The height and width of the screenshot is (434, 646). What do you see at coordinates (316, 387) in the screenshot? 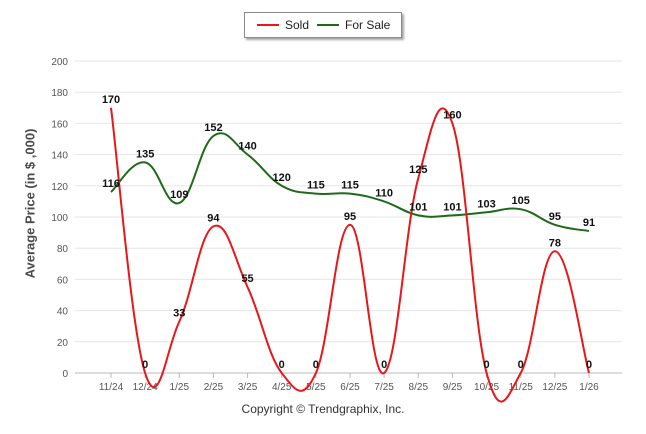
I see `x-tick-label: 5/25` at bounding box center [316, 387].